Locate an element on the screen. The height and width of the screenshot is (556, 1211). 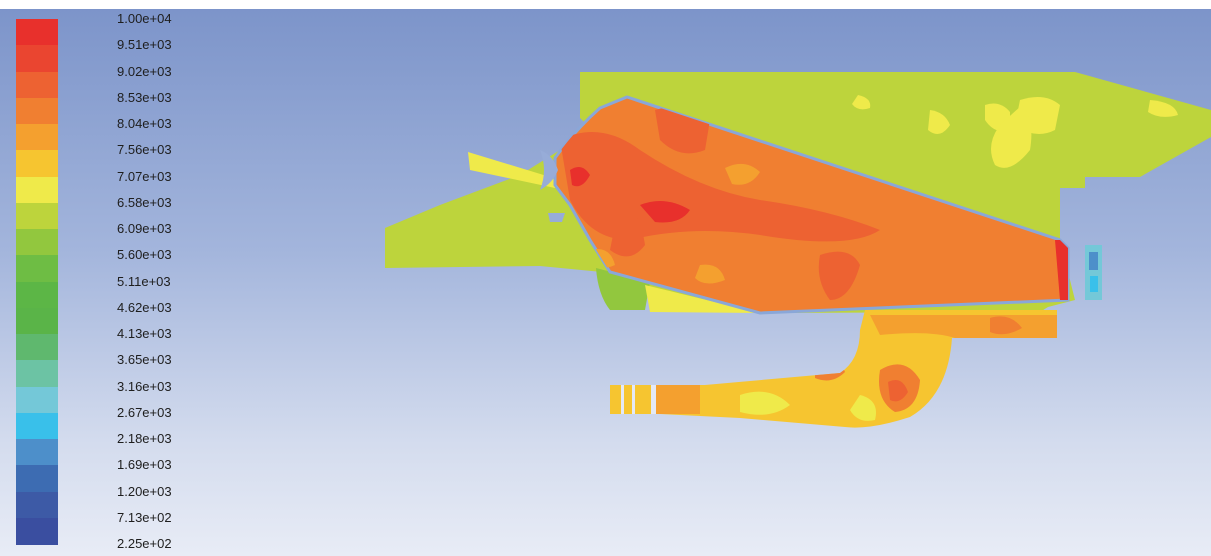
colorbar-tick-label: 6.58e+03 is located at coordinates (144, 202).